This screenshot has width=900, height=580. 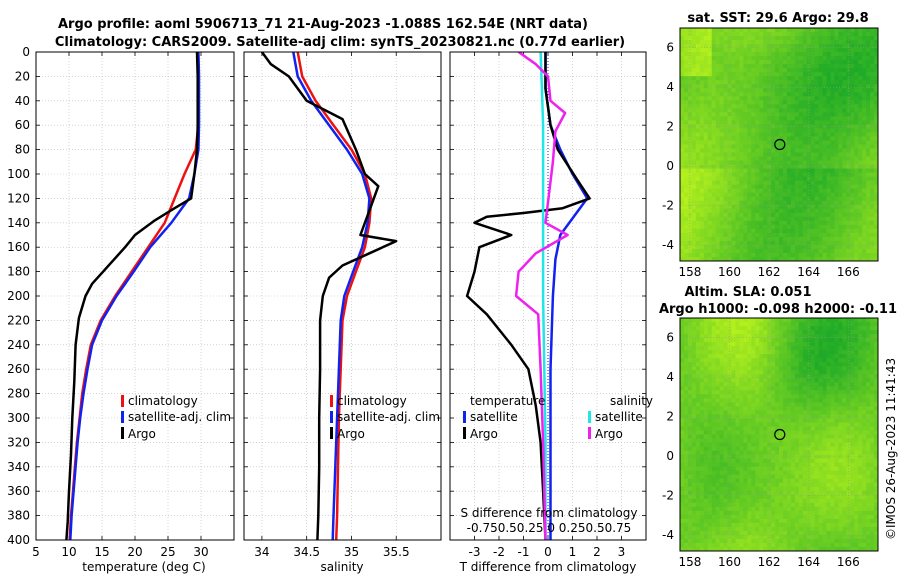 I want to click on depth-tick-label: 200, so click(x=18, y=296).